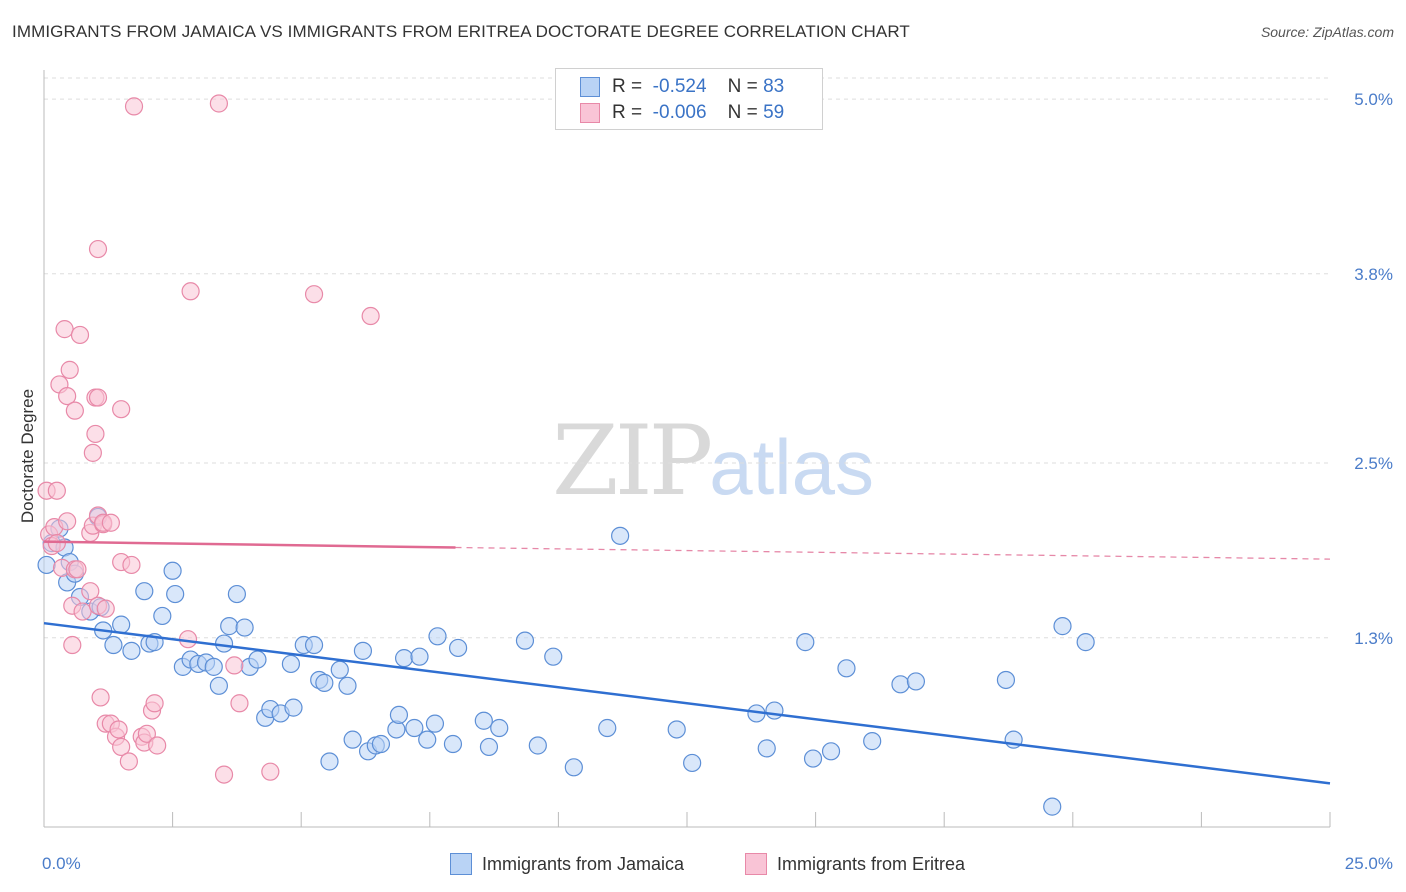  Describe the element at coordinates (756, 864) in the screenshot. I see `eritrea-legend-swatch` at that location.